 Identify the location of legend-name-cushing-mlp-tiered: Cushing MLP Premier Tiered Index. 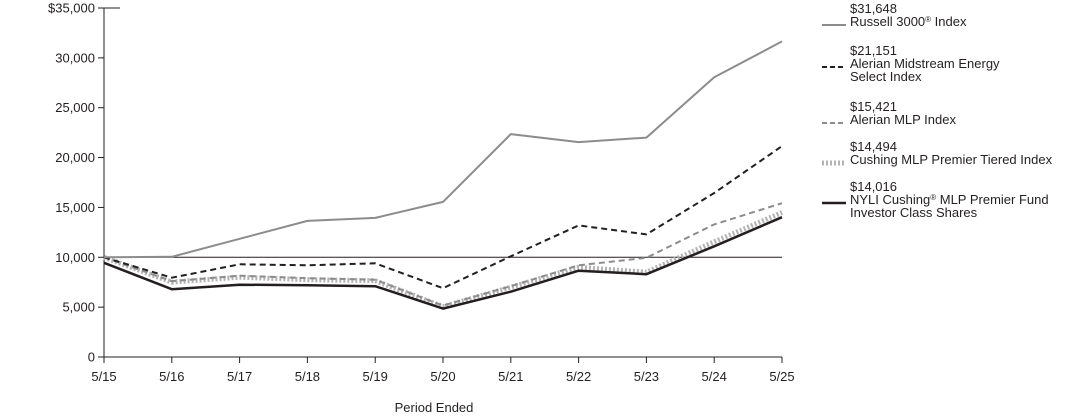
(951, 159).